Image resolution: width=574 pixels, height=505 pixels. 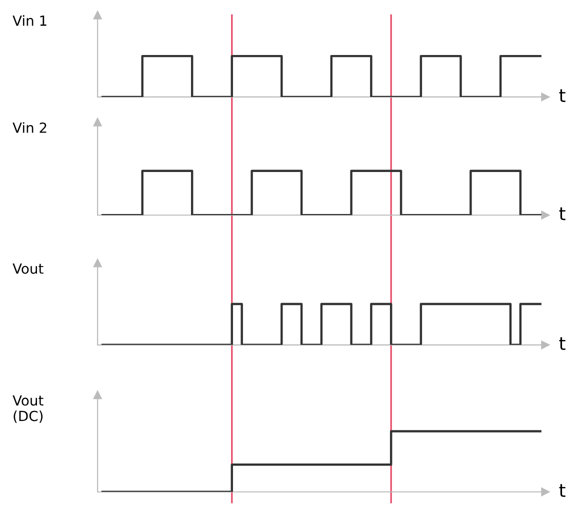 I want to click on y-axis-title: Vout, so click(x=28, y=269).